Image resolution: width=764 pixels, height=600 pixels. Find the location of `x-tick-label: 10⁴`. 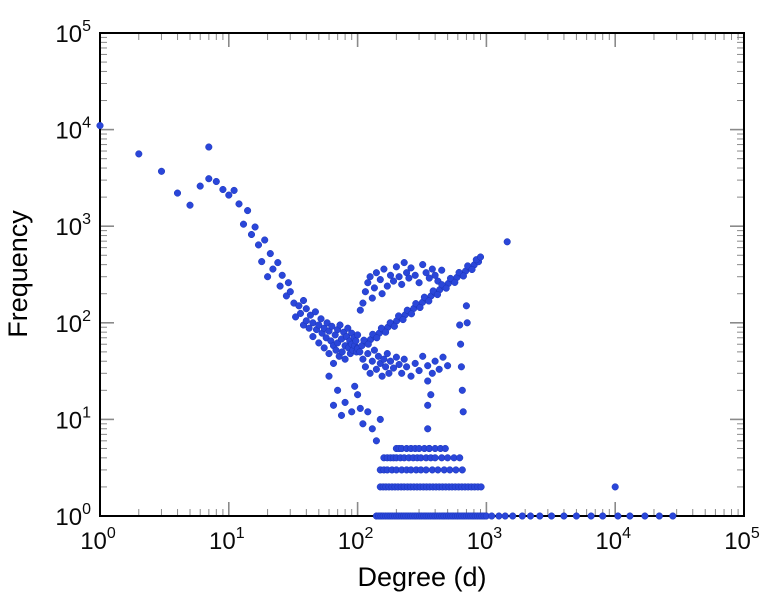

x-tick-label: 10⁴ is located at coordinates (613, 540).